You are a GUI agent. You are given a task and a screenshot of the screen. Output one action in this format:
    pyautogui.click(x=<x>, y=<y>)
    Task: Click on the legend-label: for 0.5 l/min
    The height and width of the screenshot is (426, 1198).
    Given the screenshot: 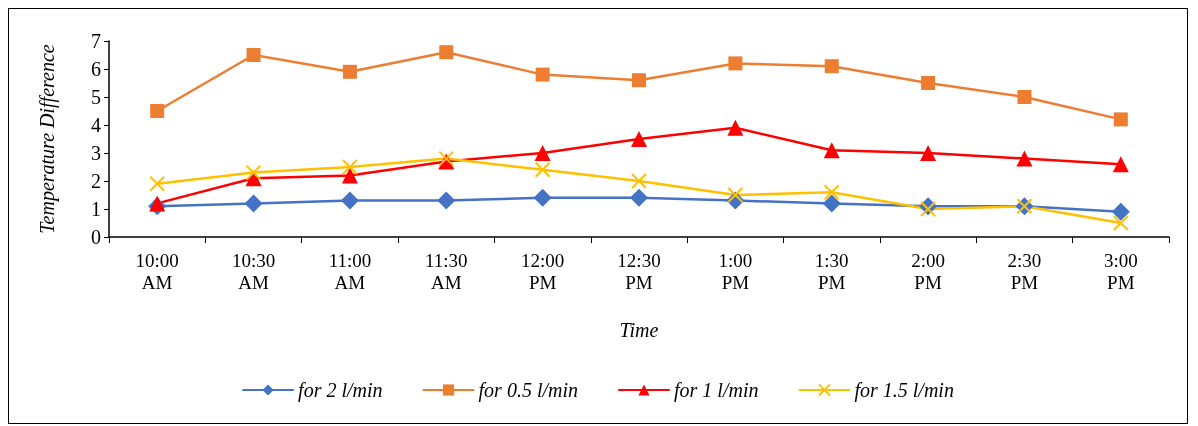 What is the action you would take?
    pyautogui.click(x=528, y=390)
    